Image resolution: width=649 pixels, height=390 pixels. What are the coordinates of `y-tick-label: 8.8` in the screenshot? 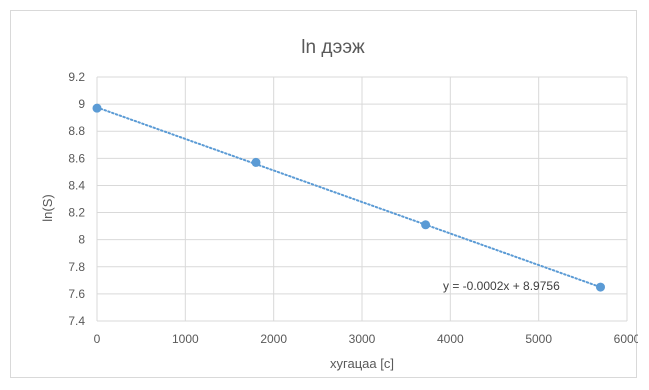 It's located at (76, 131).